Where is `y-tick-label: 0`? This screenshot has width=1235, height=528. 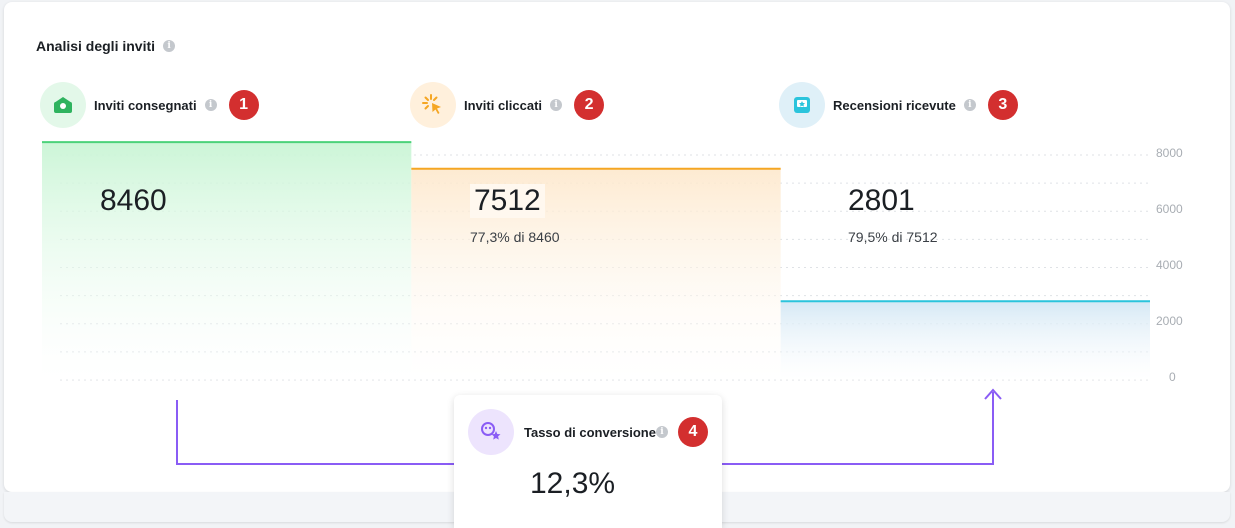 y-tick-label: 0 is located at coordinates (1172, 377).